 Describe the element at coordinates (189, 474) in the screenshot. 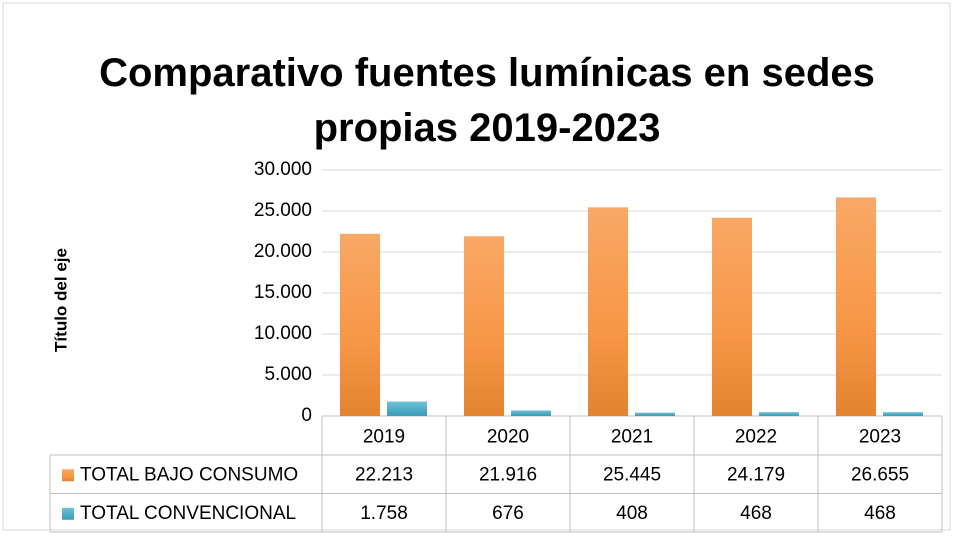

I see `legend-label: TOTAL BAJO CONSUMO` at that location.